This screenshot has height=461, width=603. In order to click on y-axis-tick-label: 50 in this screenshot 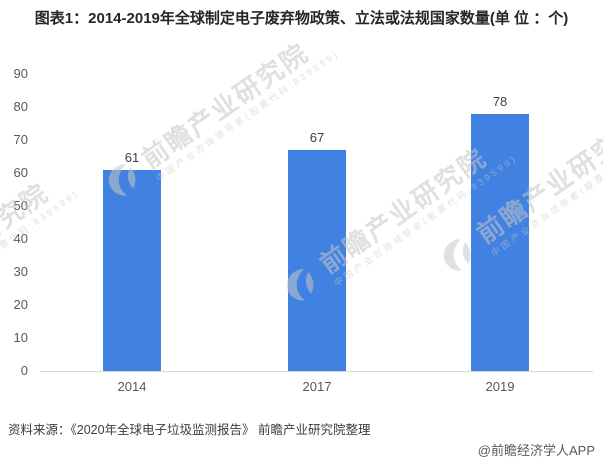, I will do `click(20, 205)`.